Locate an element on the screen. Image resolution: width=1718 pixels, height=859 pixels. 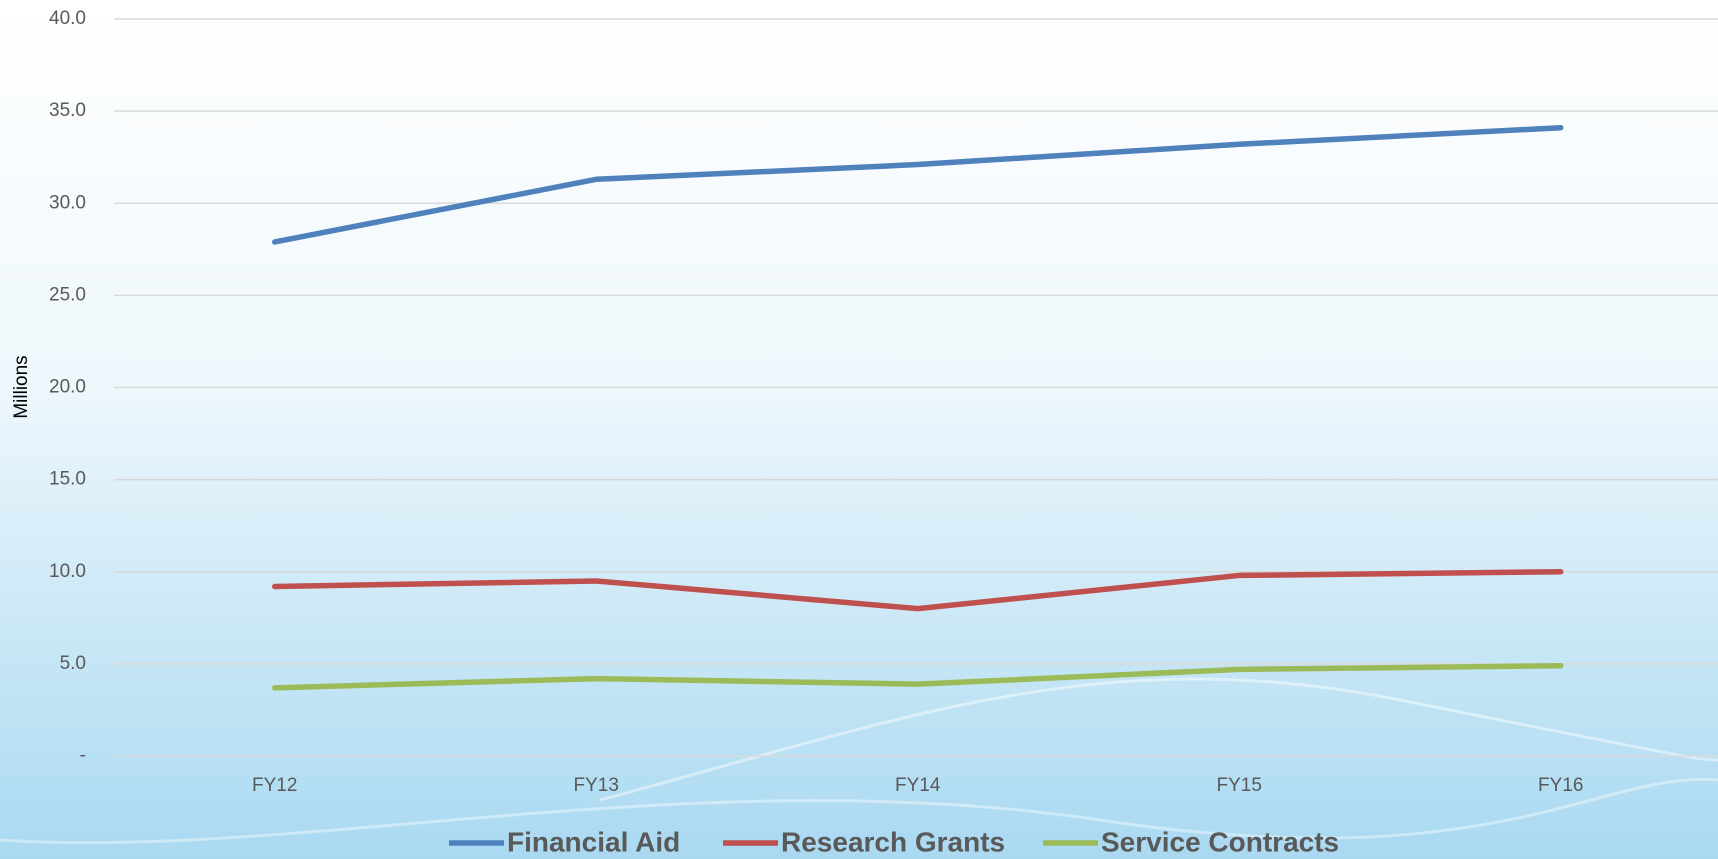
y-tick-label: 40.0 is located at coordinates (67, 18).